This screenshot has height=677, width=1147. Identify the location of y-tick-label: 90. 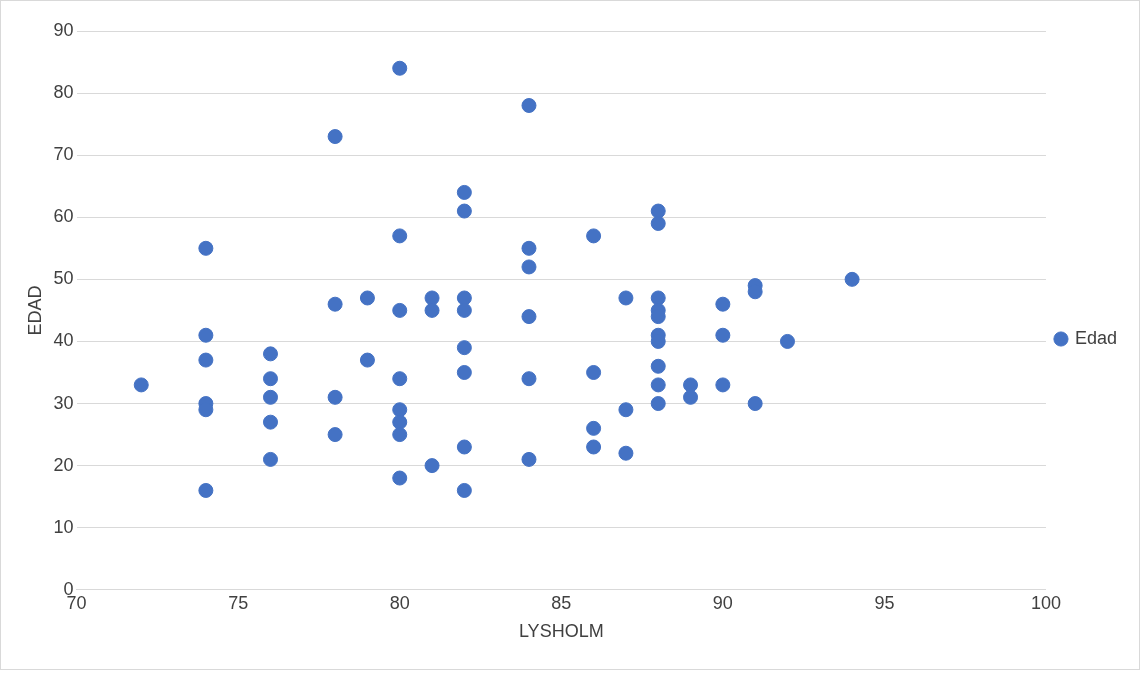
(63, 29).